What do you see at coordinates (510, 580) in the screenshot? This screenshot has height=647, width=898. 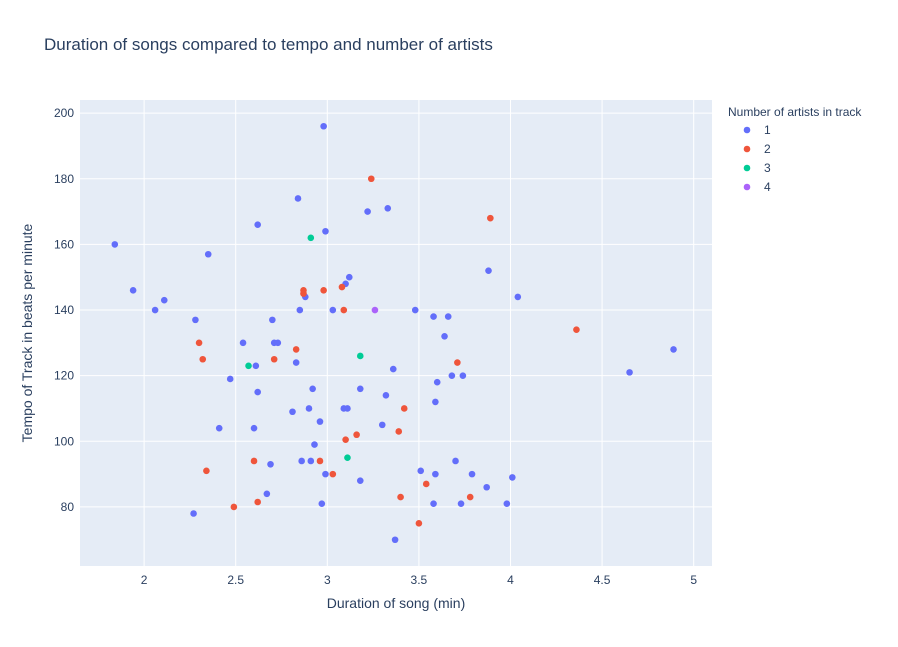 I see `x-tick-label: 4` at bounding box center [510, 580].